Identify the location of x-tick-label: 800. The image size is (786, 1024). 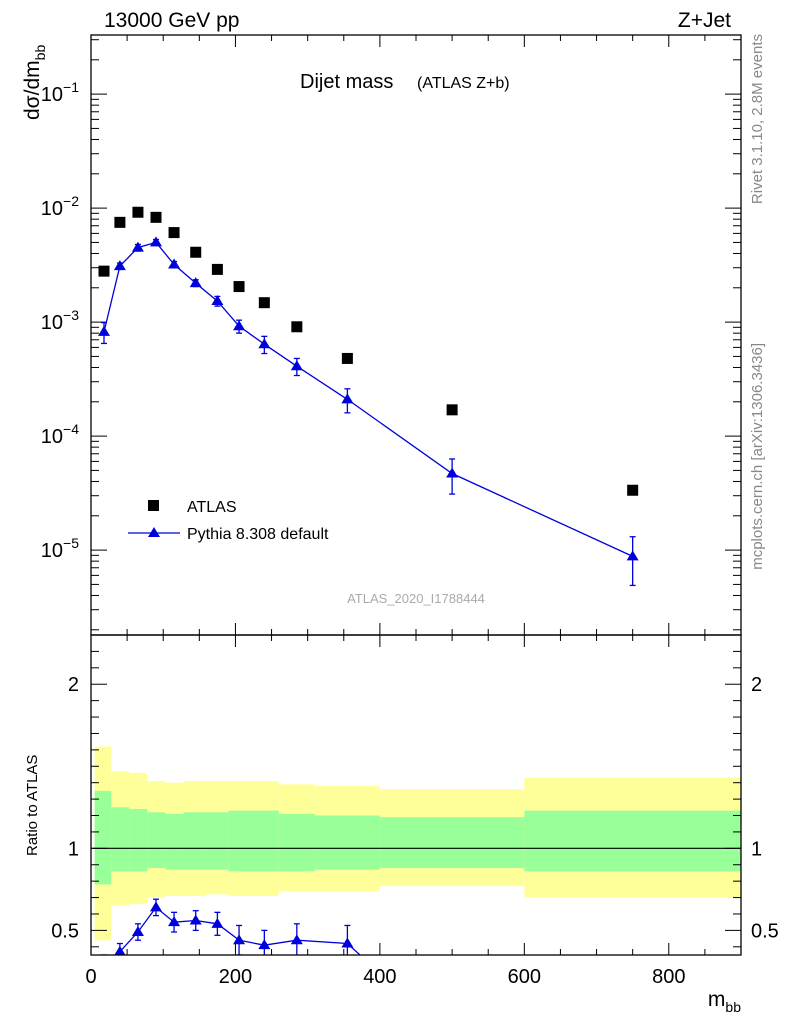
(668, 977).